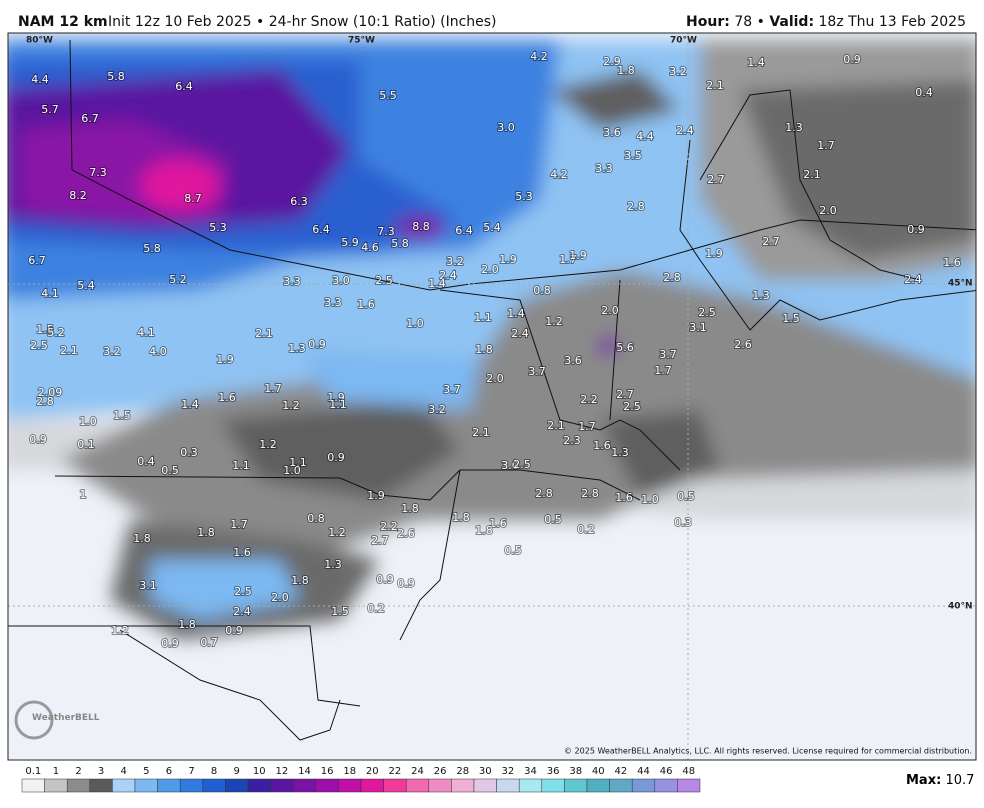 Image resolution: width=984 pixels, height=808 pixels. What do you see at coordinates (146, 461) in the screenshot?
I see `snow-value: 0.4` at bounding box center [146, 461].